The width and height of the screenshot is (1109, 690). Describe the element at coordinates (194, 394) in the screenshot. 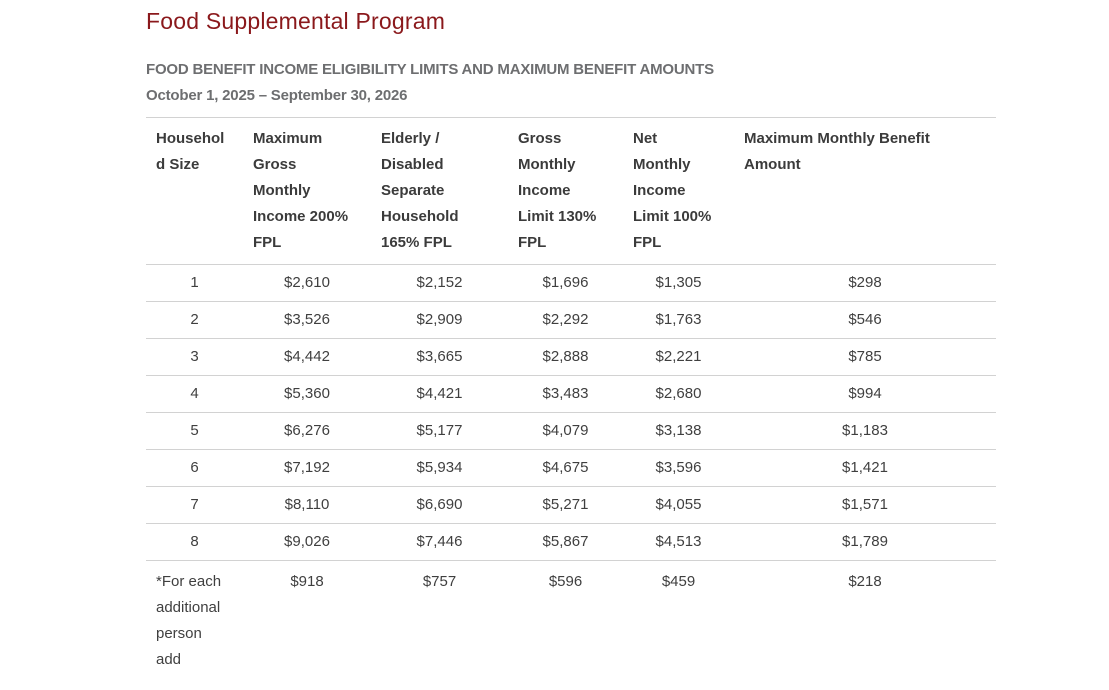

I see `household-size-cell: 4` at that location.